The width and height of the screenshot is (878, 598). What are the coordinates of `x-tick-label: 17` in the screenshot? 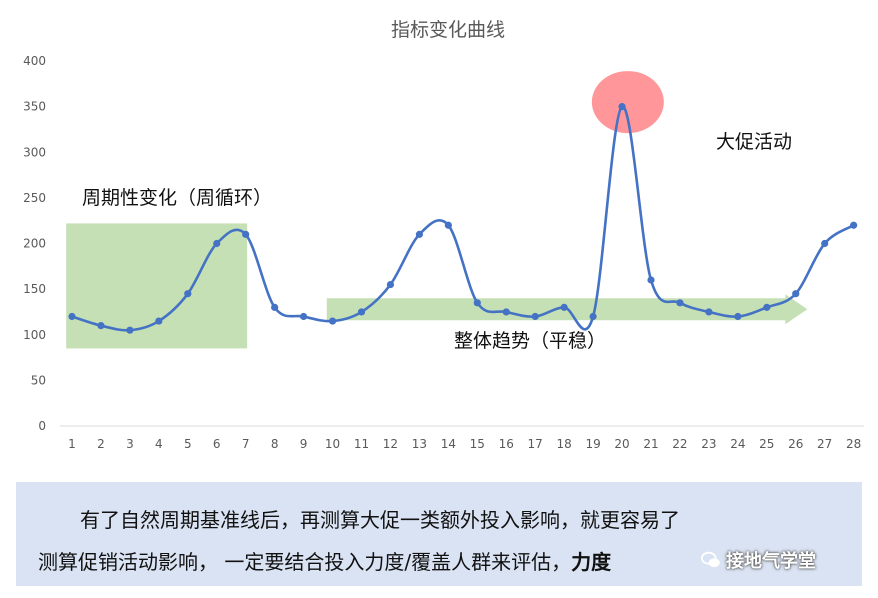 It's located at (535, 444).